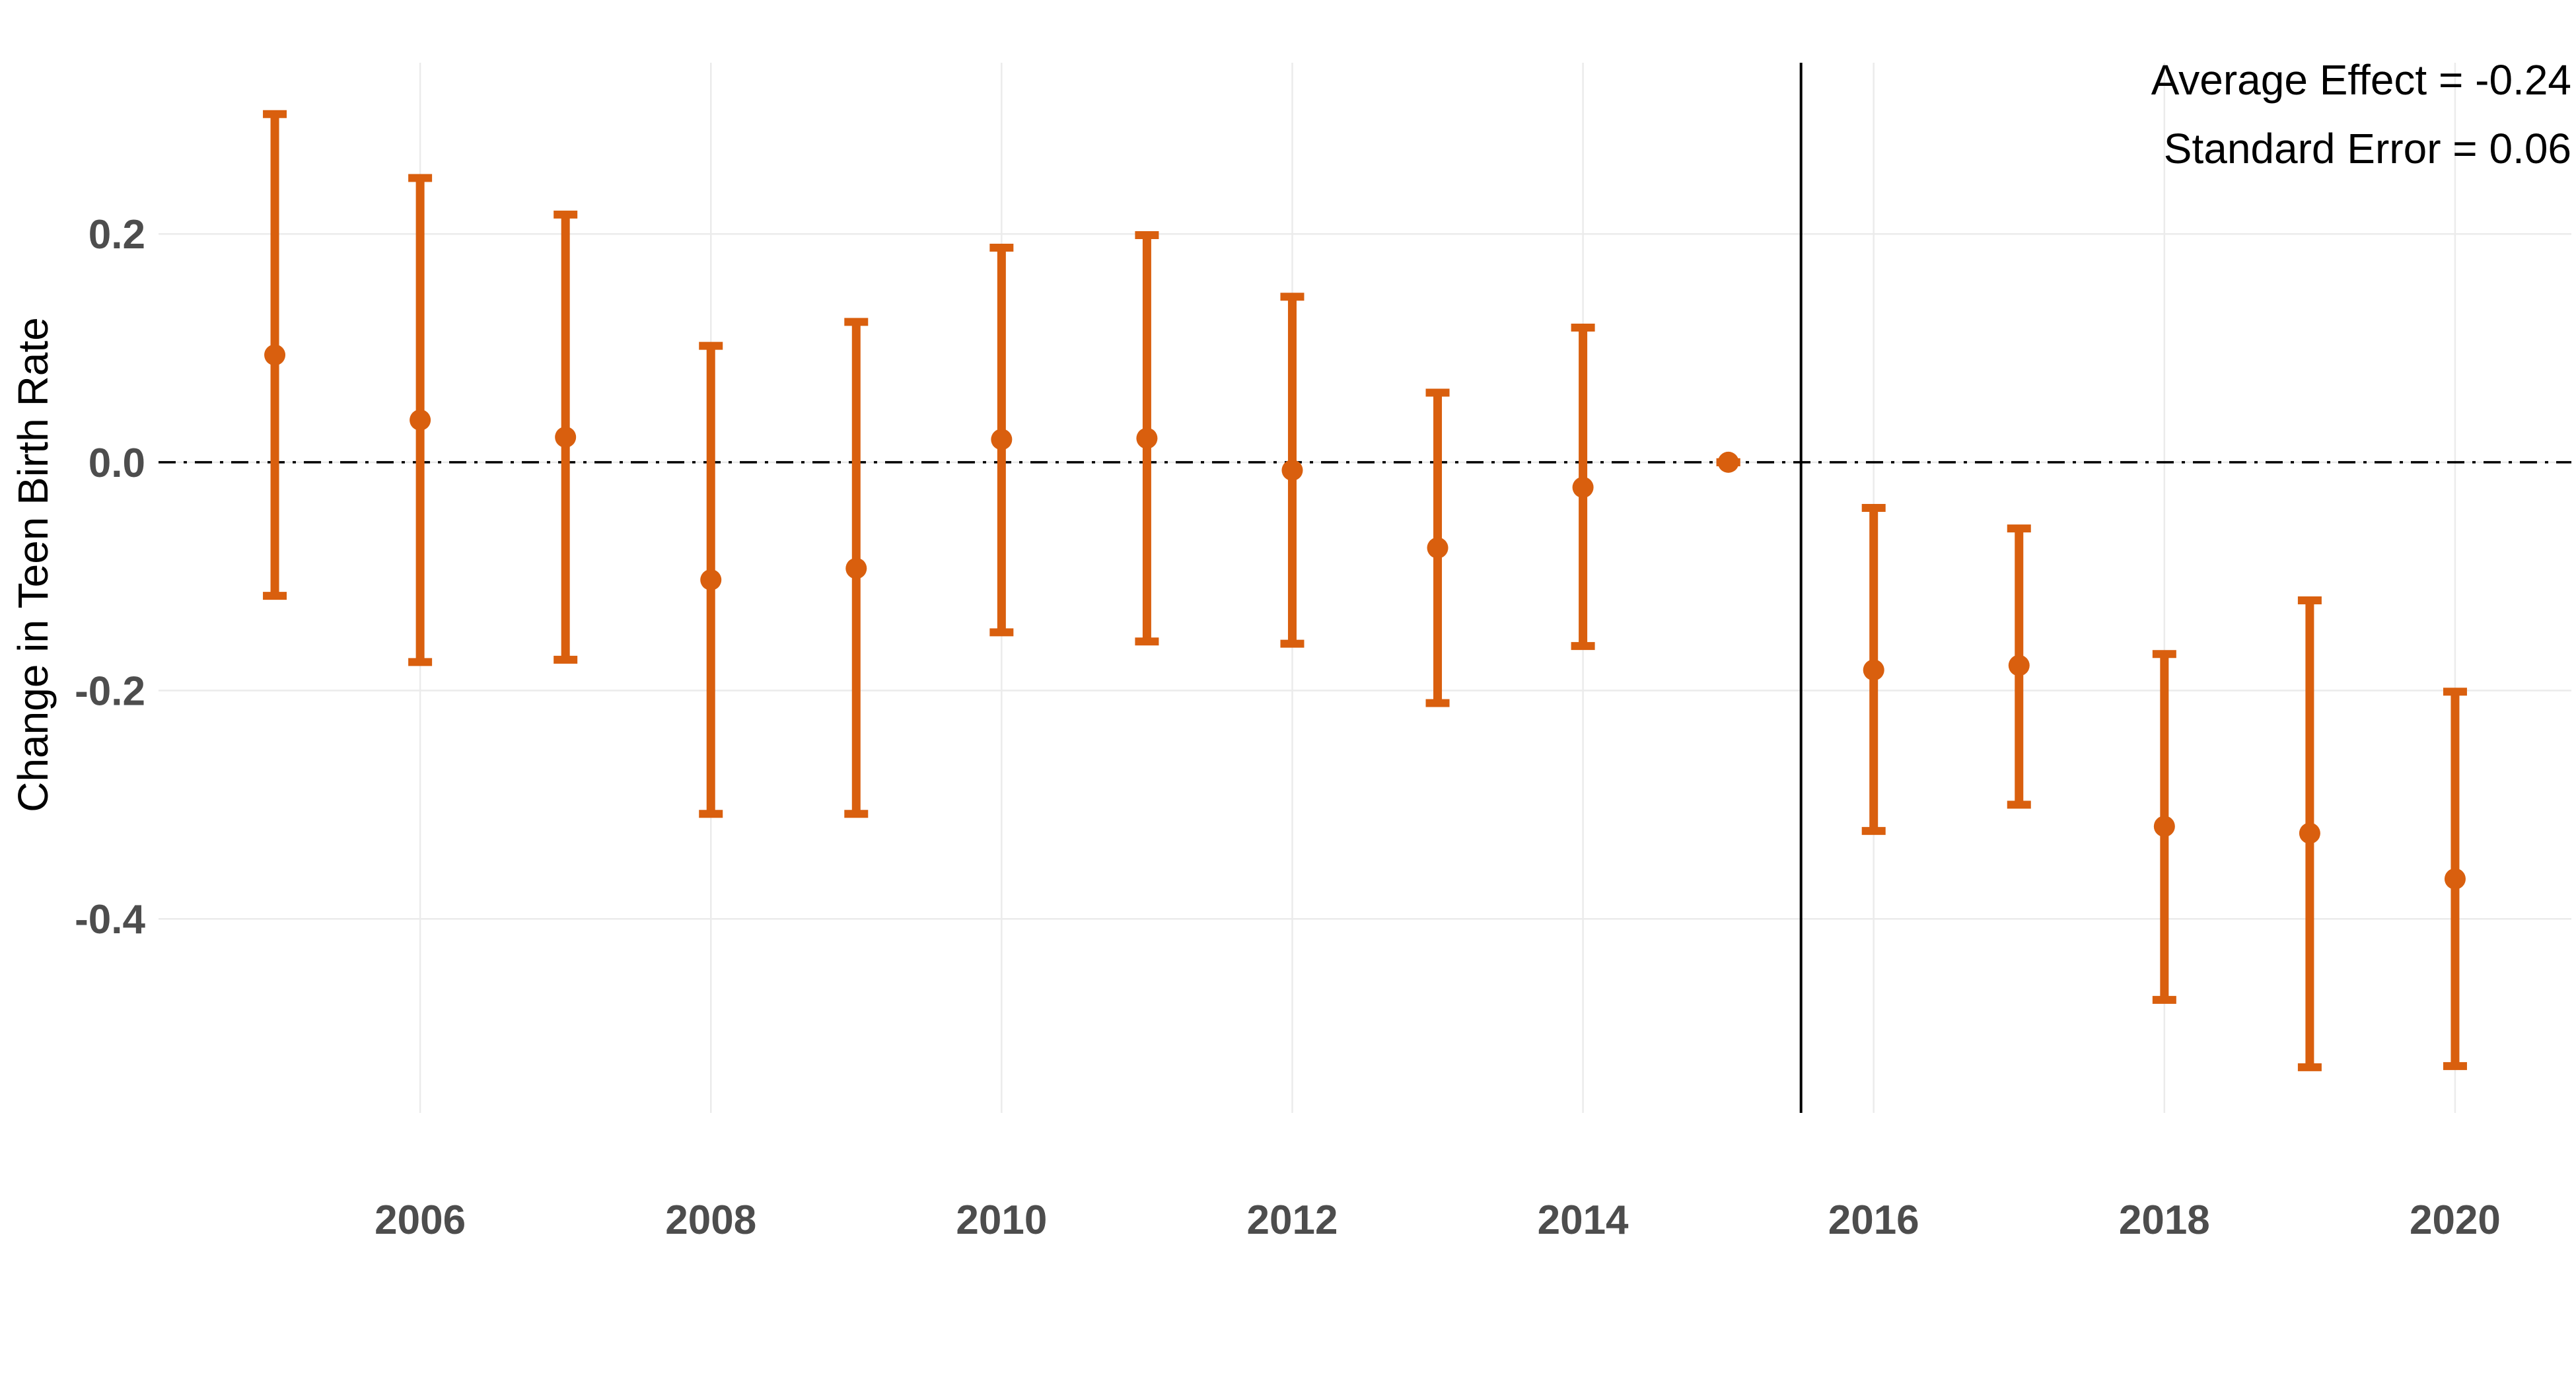 The height and width of the screenshot is (1387, 2576). Describe the element at coordinates (566, 437) in the screenshot. I see `point-estimate-2007` at that location.